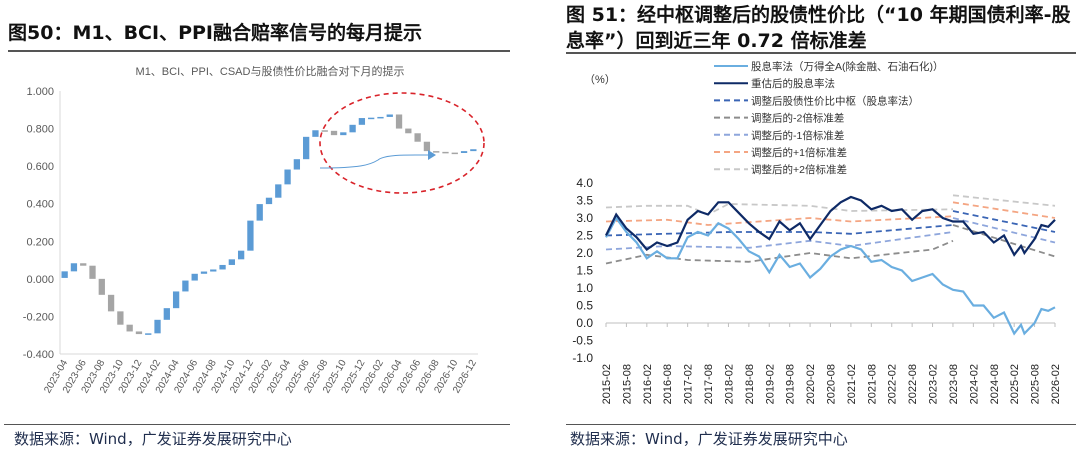 This screenshot has width=1080, height=458. Describe the element at coordinates (995, 384) in the screenshot. I see `x-tick-label: 2024-08` at that location.